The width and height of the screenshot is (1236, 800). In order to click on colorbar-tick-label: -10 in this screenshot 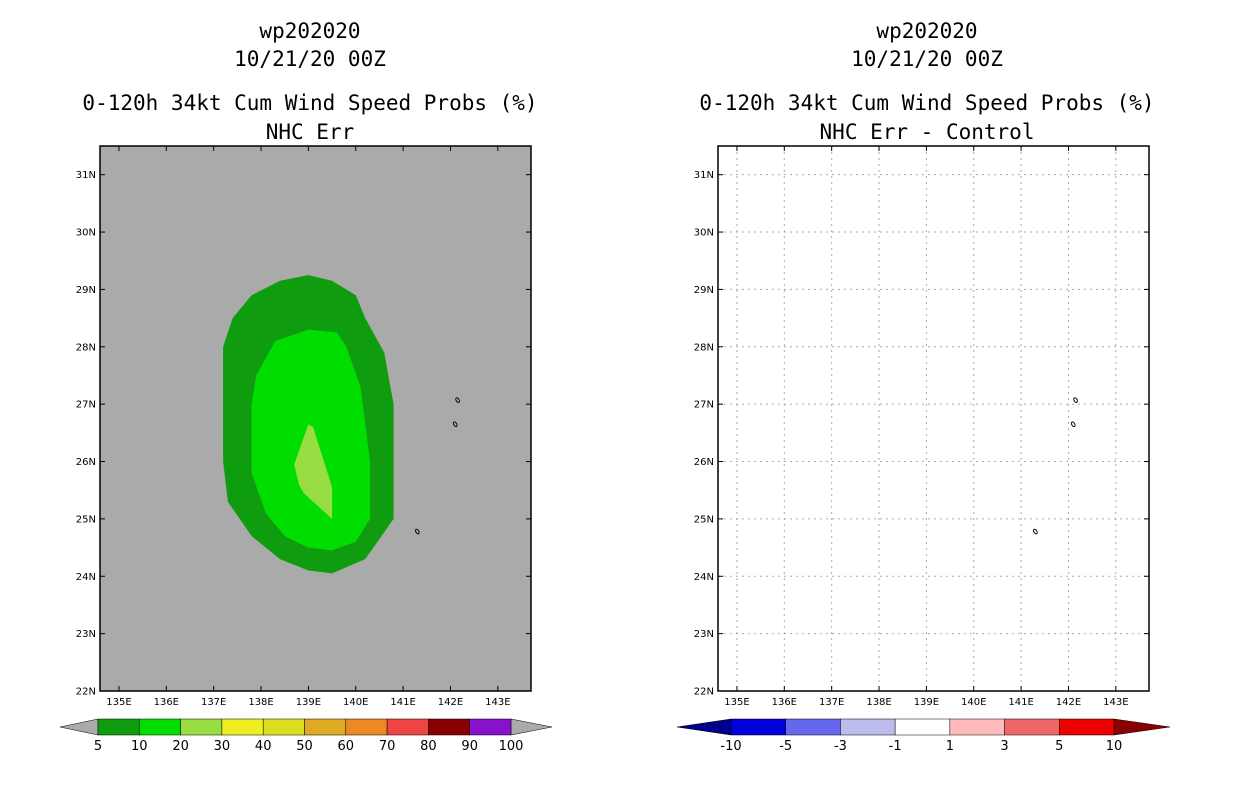, I will do `click(730, 746)`.